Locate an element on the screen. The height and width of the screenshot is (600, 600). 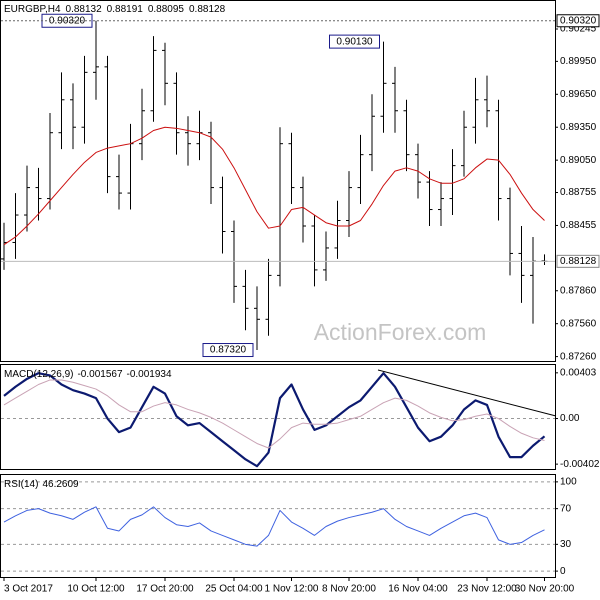
y-tick-label: 0.87260 is located at coordinates (578, 356).